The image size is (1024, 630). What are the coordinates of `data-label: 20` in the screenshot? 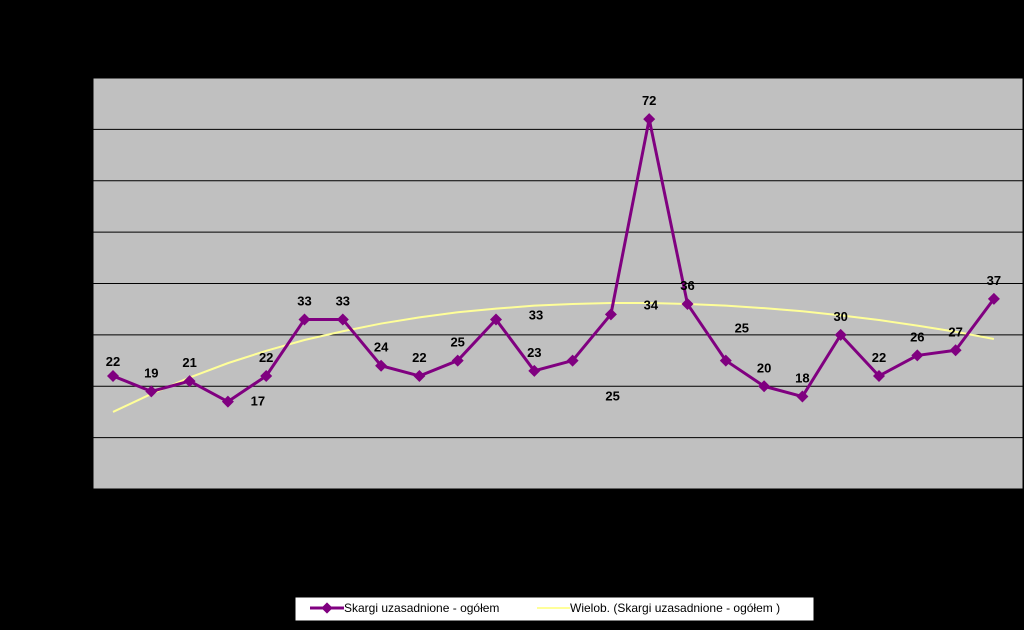 It's located at (764, 367).